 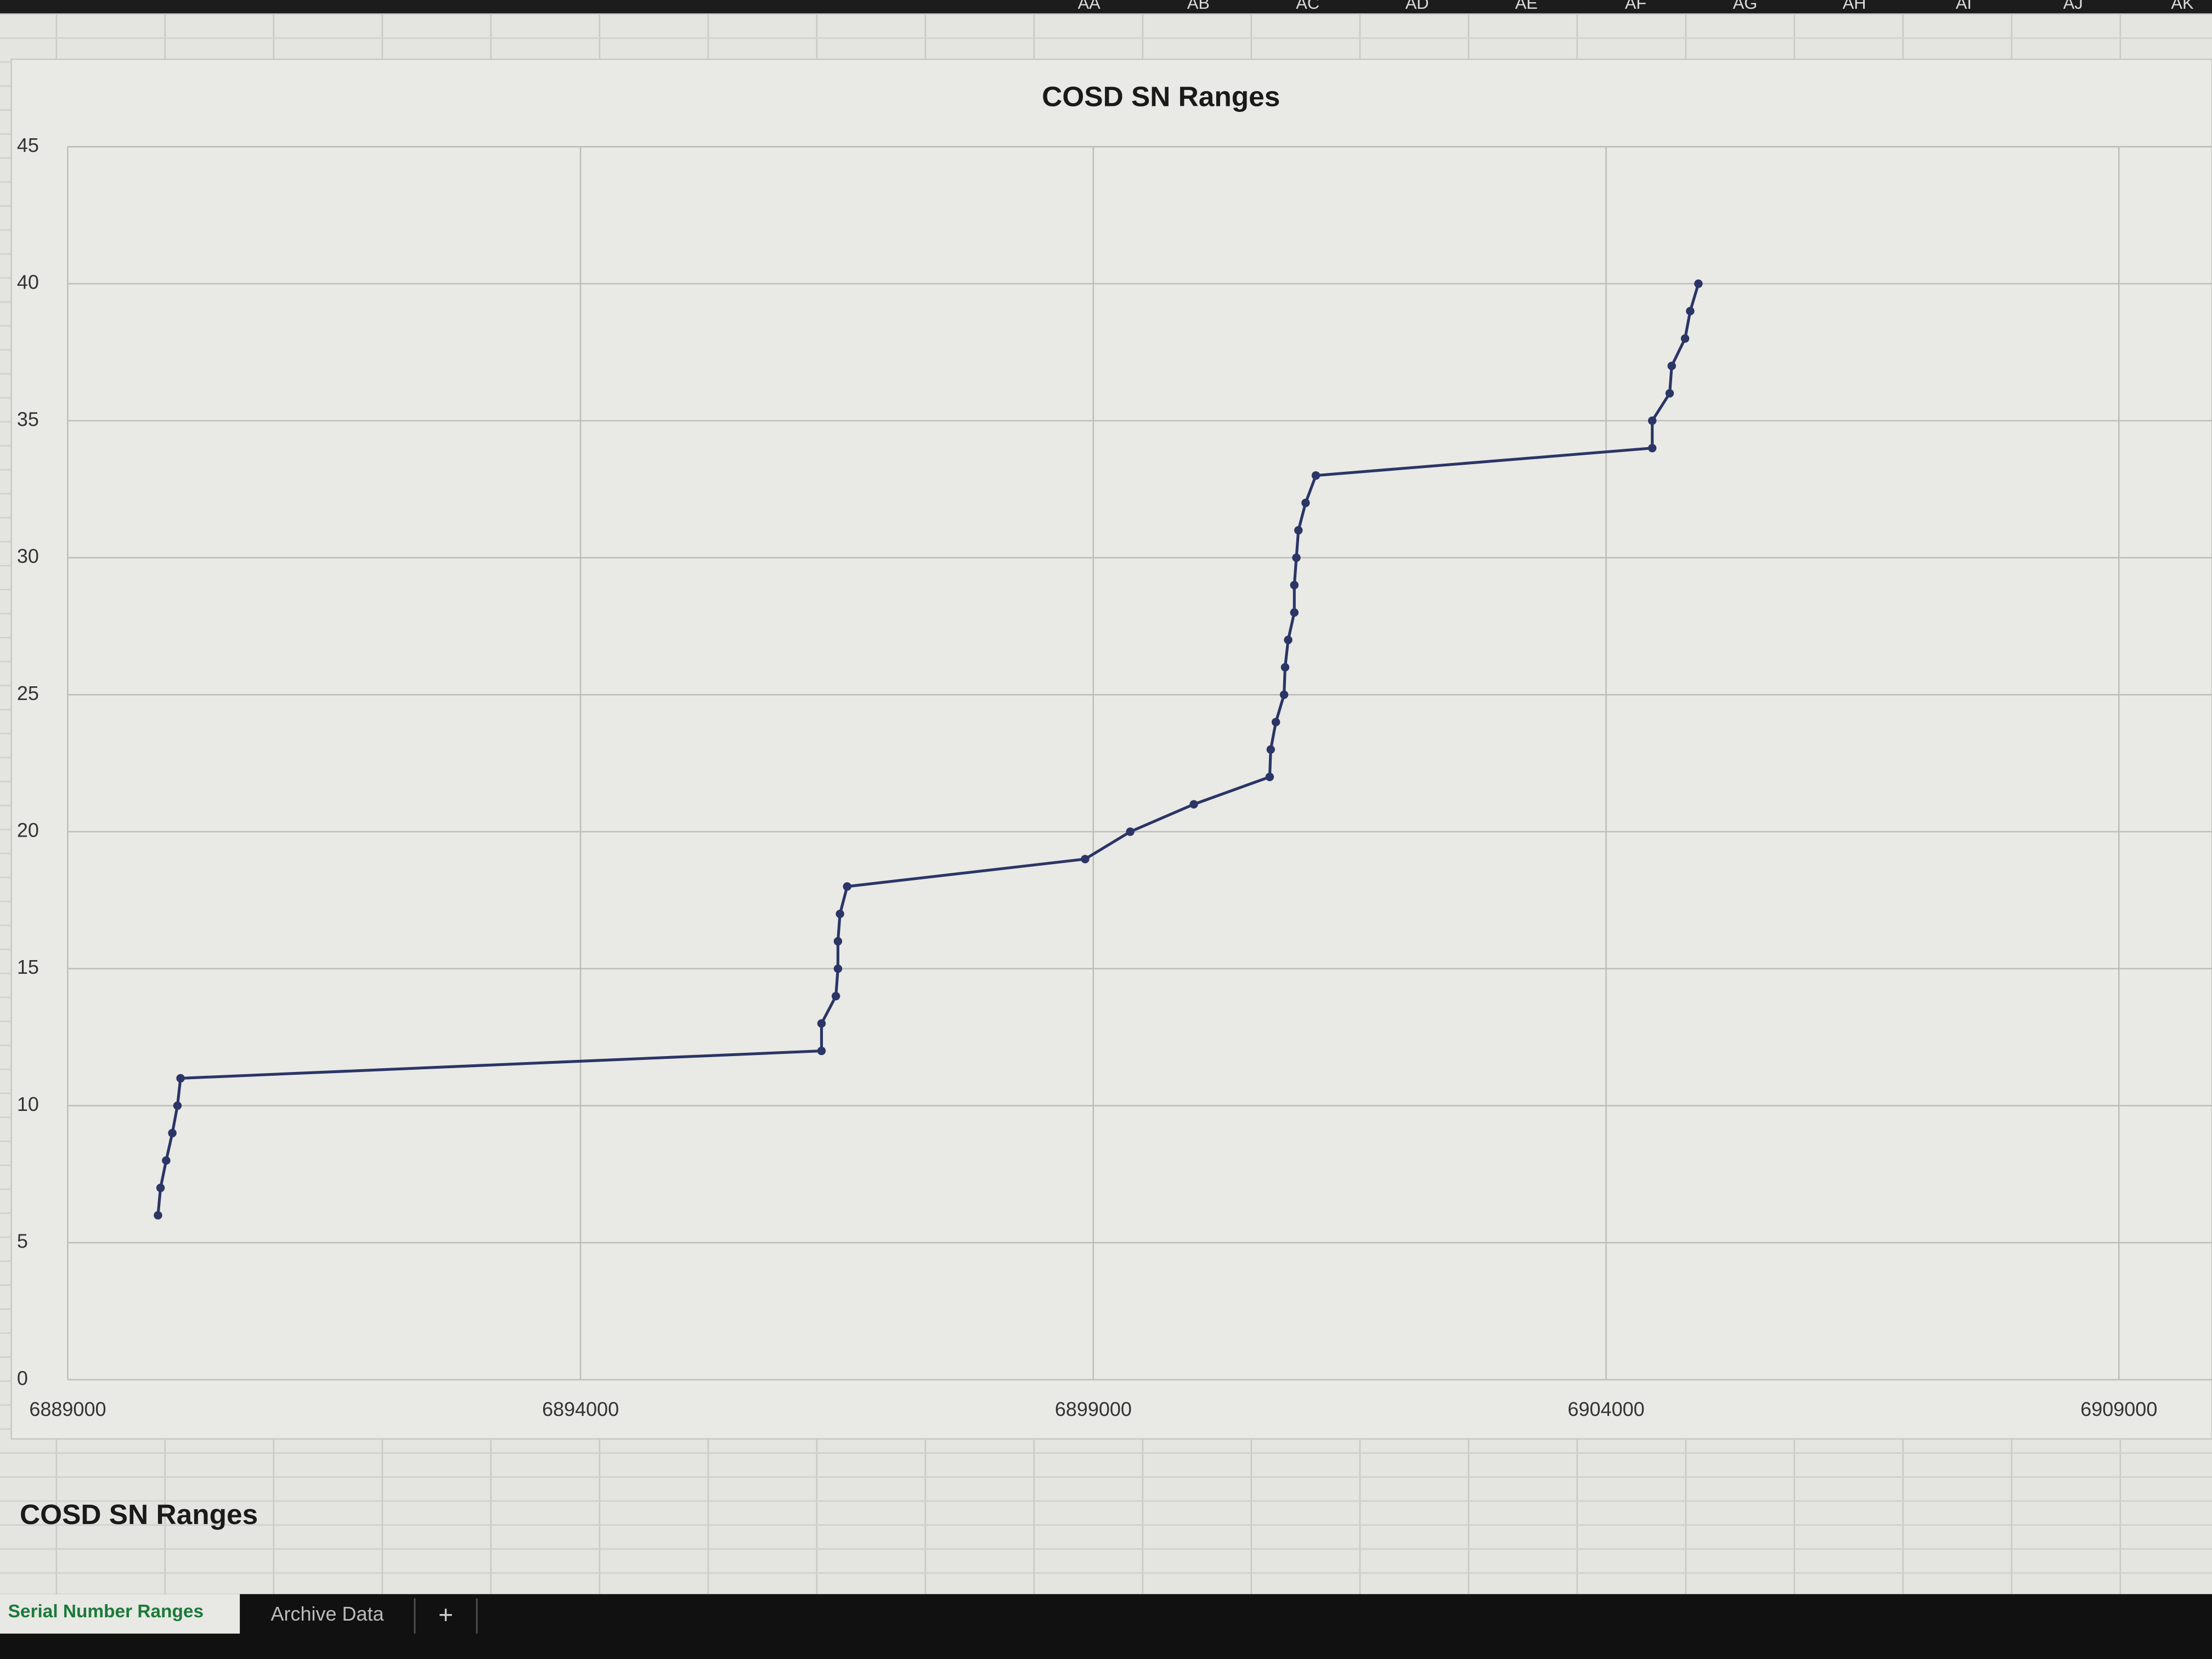 I want to click on x-tick-label: 6909000, so click(x=2118, y=1409).